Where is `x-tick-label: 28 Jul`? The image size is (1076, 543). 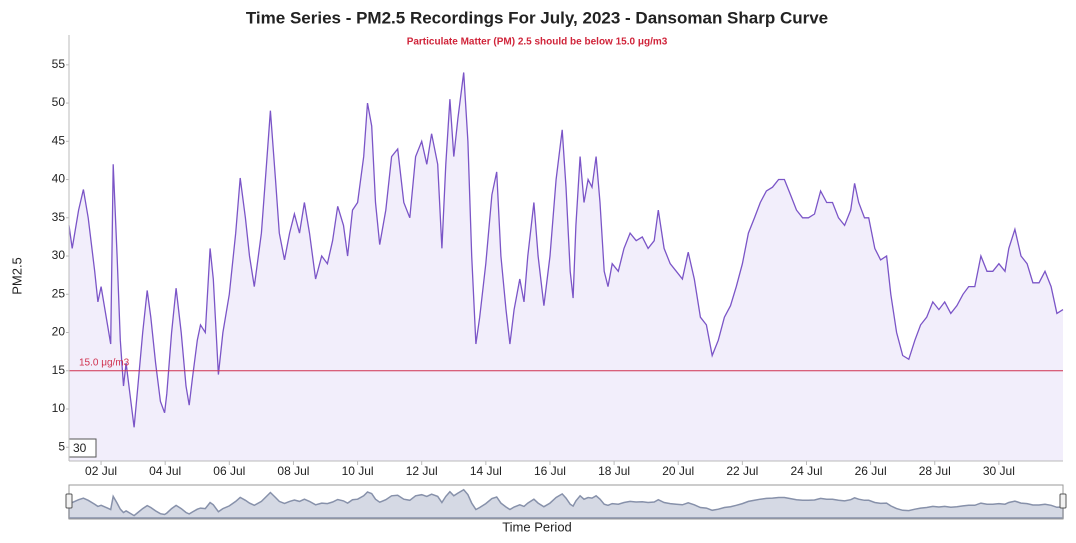
x-tick-label: 28 Jul is located at coordinates (935, 471).